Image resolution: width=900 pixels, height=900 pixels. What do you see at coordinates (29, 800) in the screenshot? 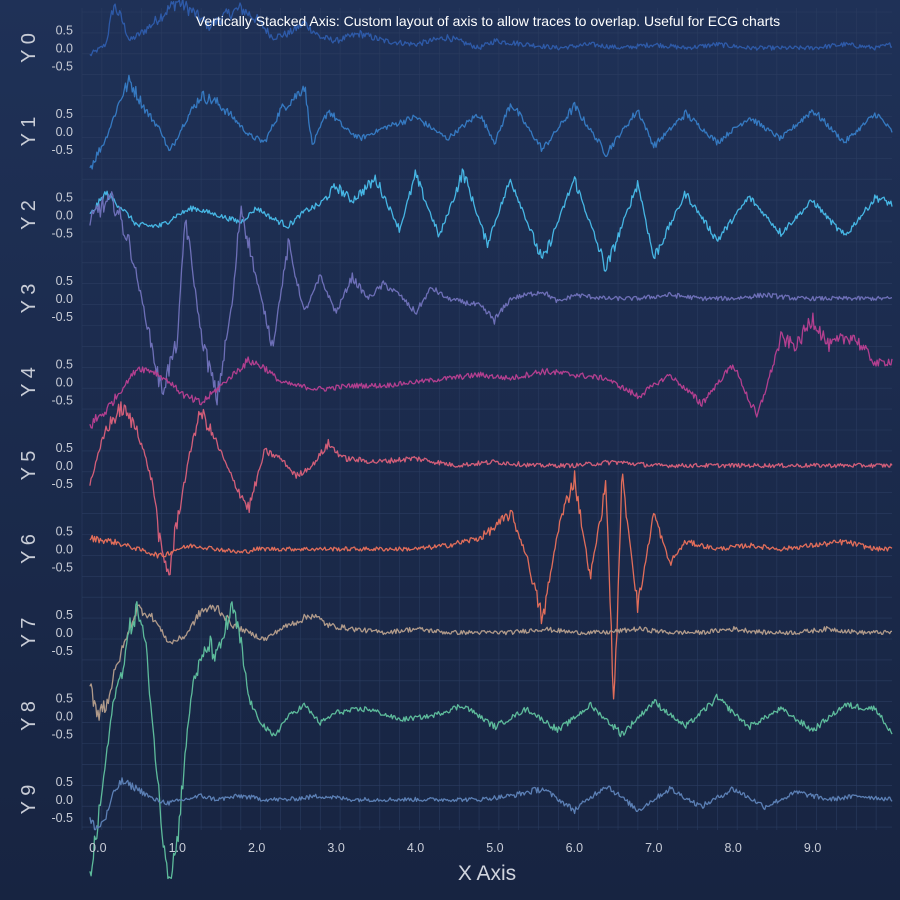
I see `y-axis-title: Y 9` at bounding box center [29, 800].